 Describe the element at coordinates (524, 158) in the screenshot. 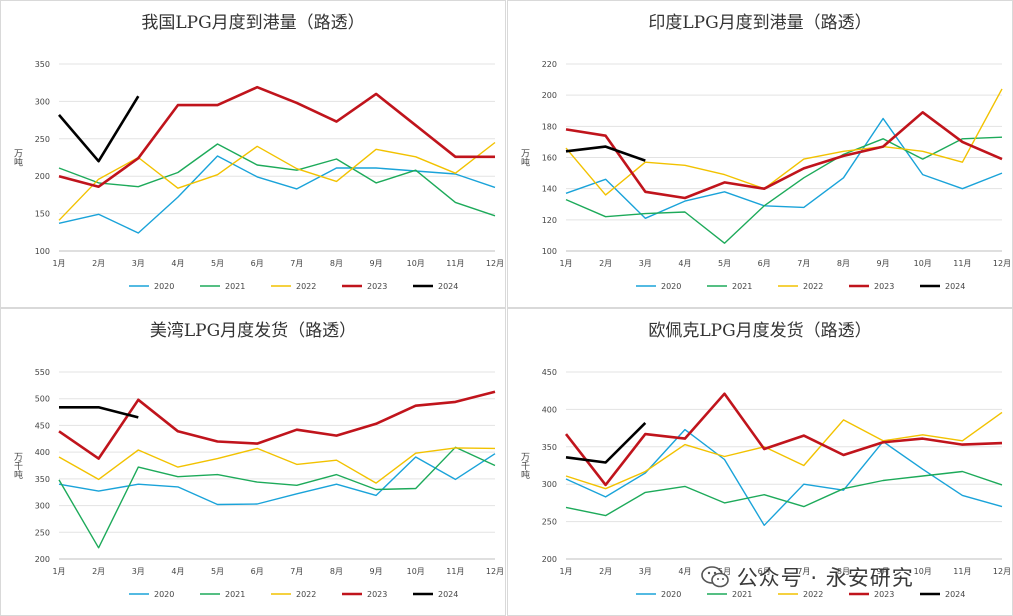

I see `y-axis-label: 万吨` at that location.